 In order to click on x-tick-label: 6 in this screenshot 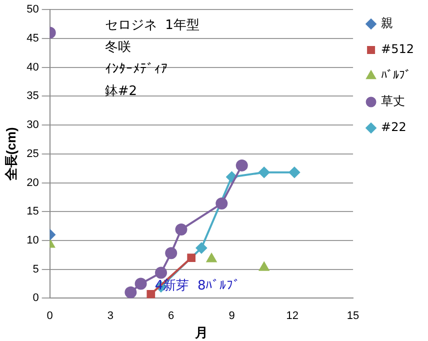, I will do `click(171, 316)`.